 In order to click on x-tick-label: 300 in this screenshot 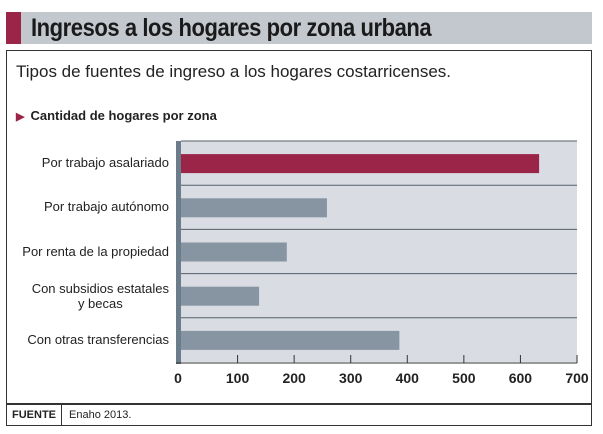, I will do `click(351, 378)`.